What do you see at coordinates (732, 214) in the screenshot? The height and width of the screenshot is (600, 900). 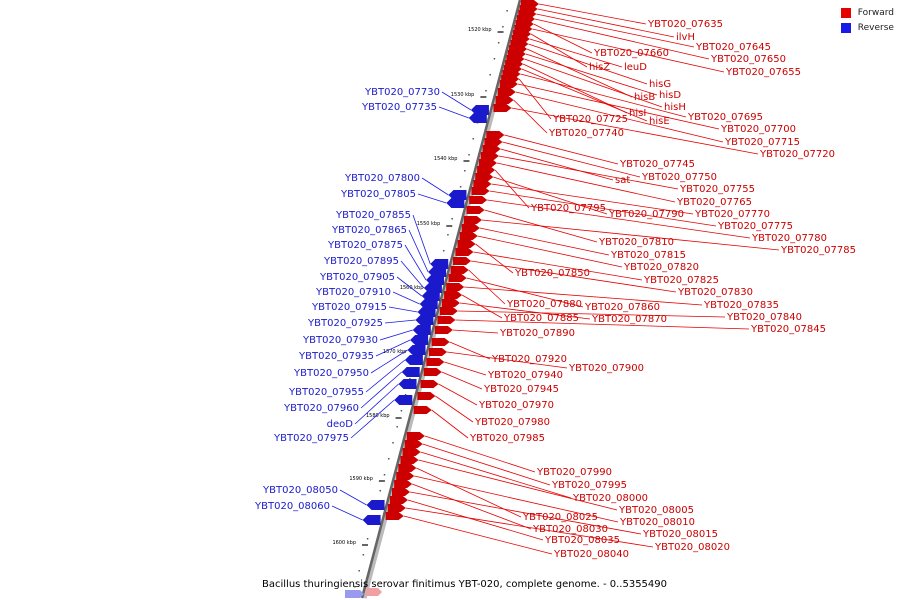 I see `forward-gene-label: YBT020_07770` at bounding box center [732, 214].